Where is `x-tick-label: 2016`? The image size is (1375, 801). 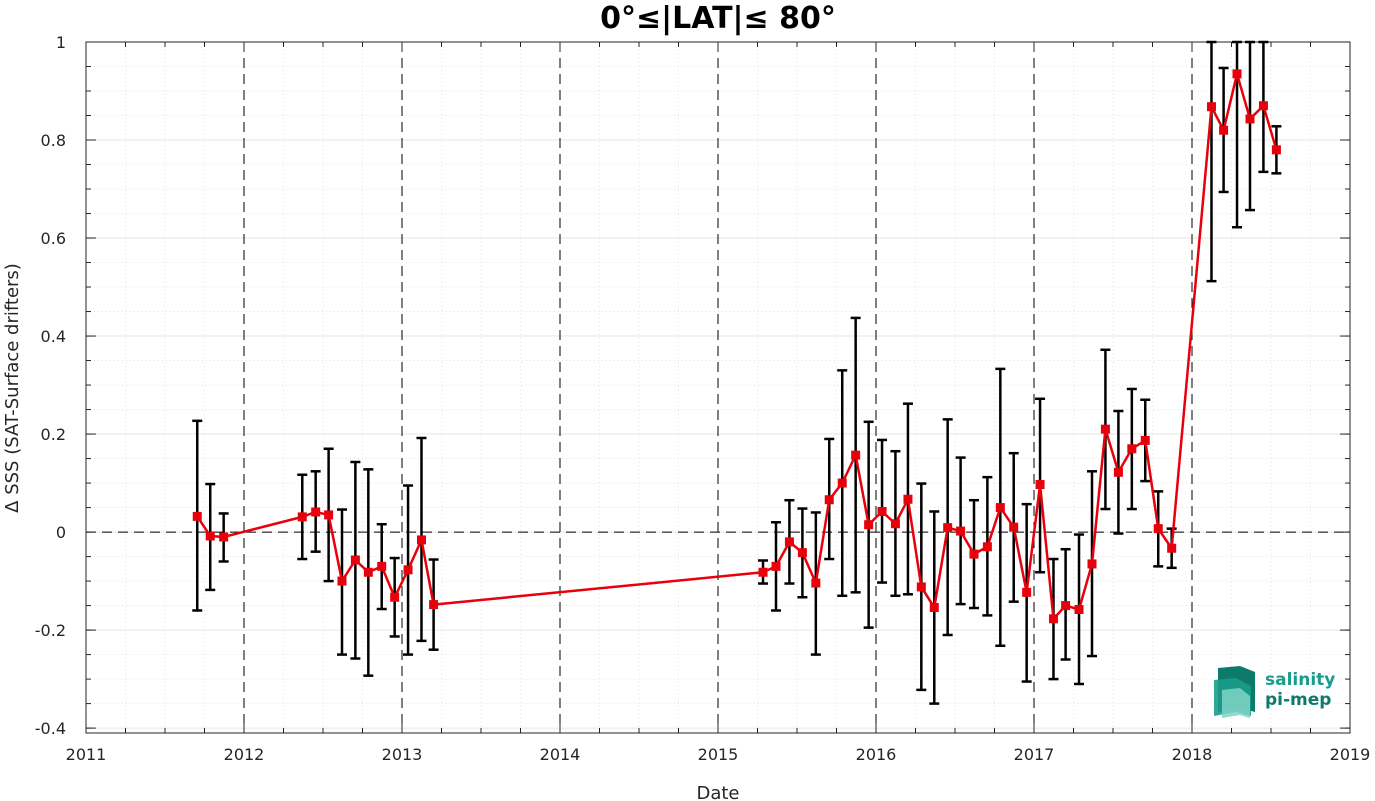 x-tick-label: 2016 is located at coordinates (876, 754).